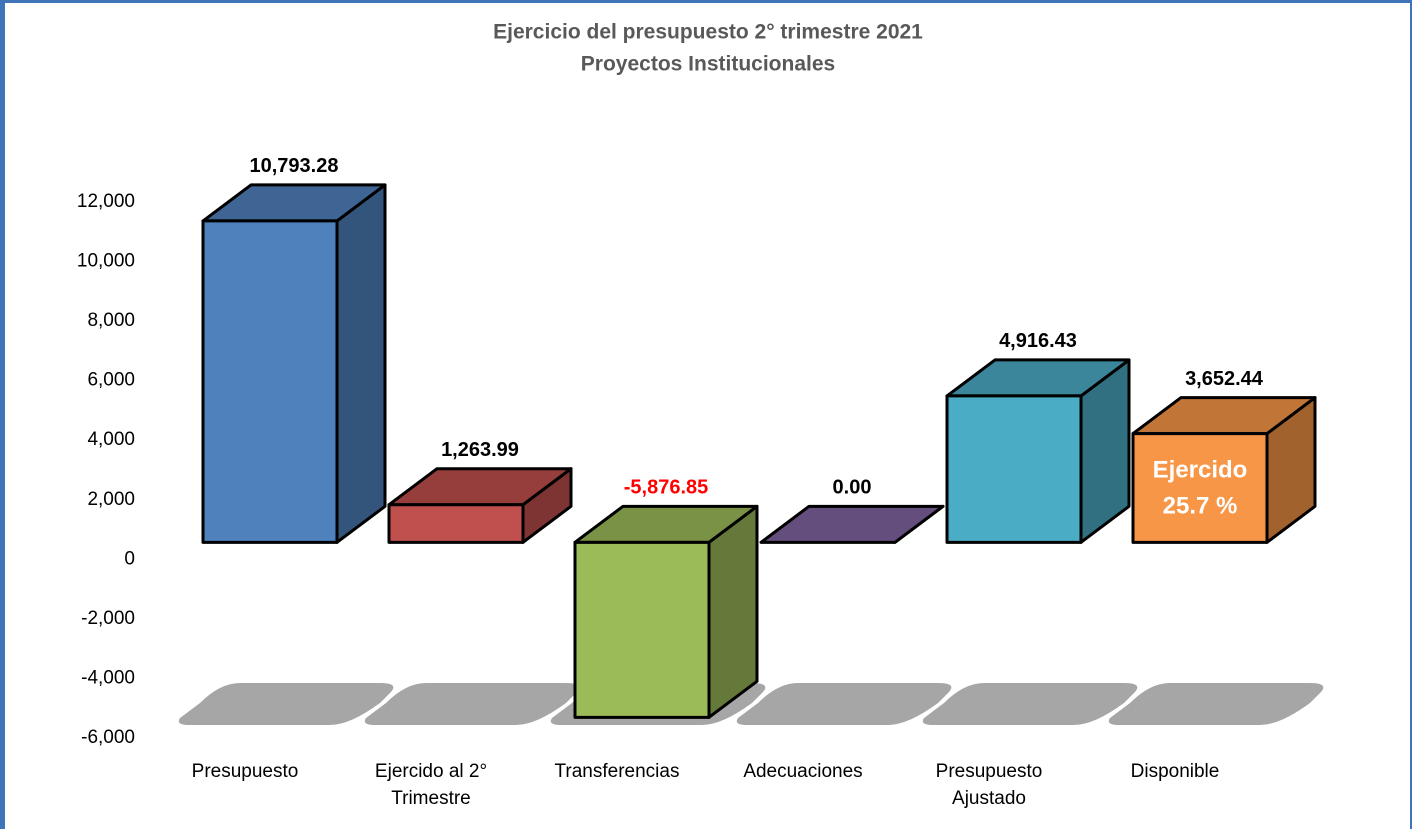  What do you see at coordinates (245, 771) in the screenshot?
I see `x-tick-label: Presupuesto` at bounding box center [245, 771].